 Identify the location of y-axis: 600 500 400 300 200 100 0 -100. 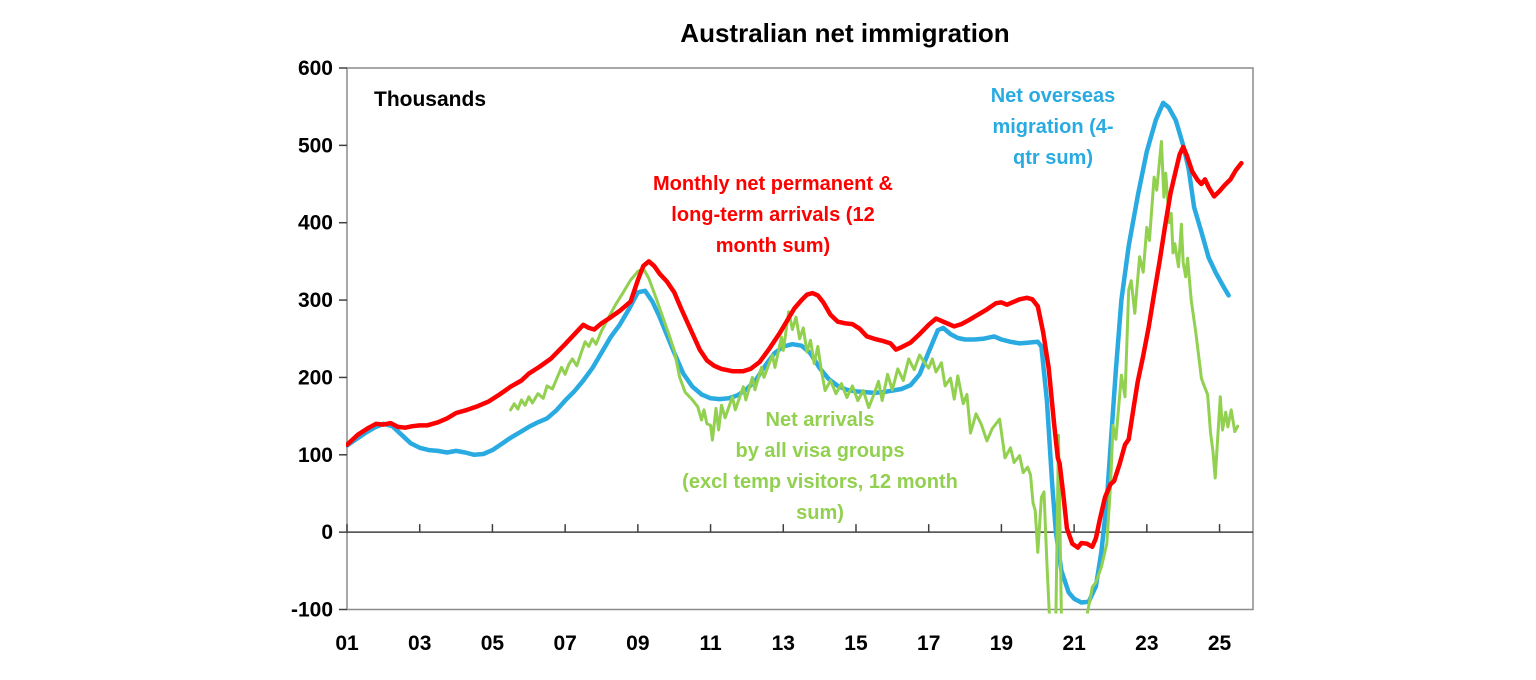
(319, 339).